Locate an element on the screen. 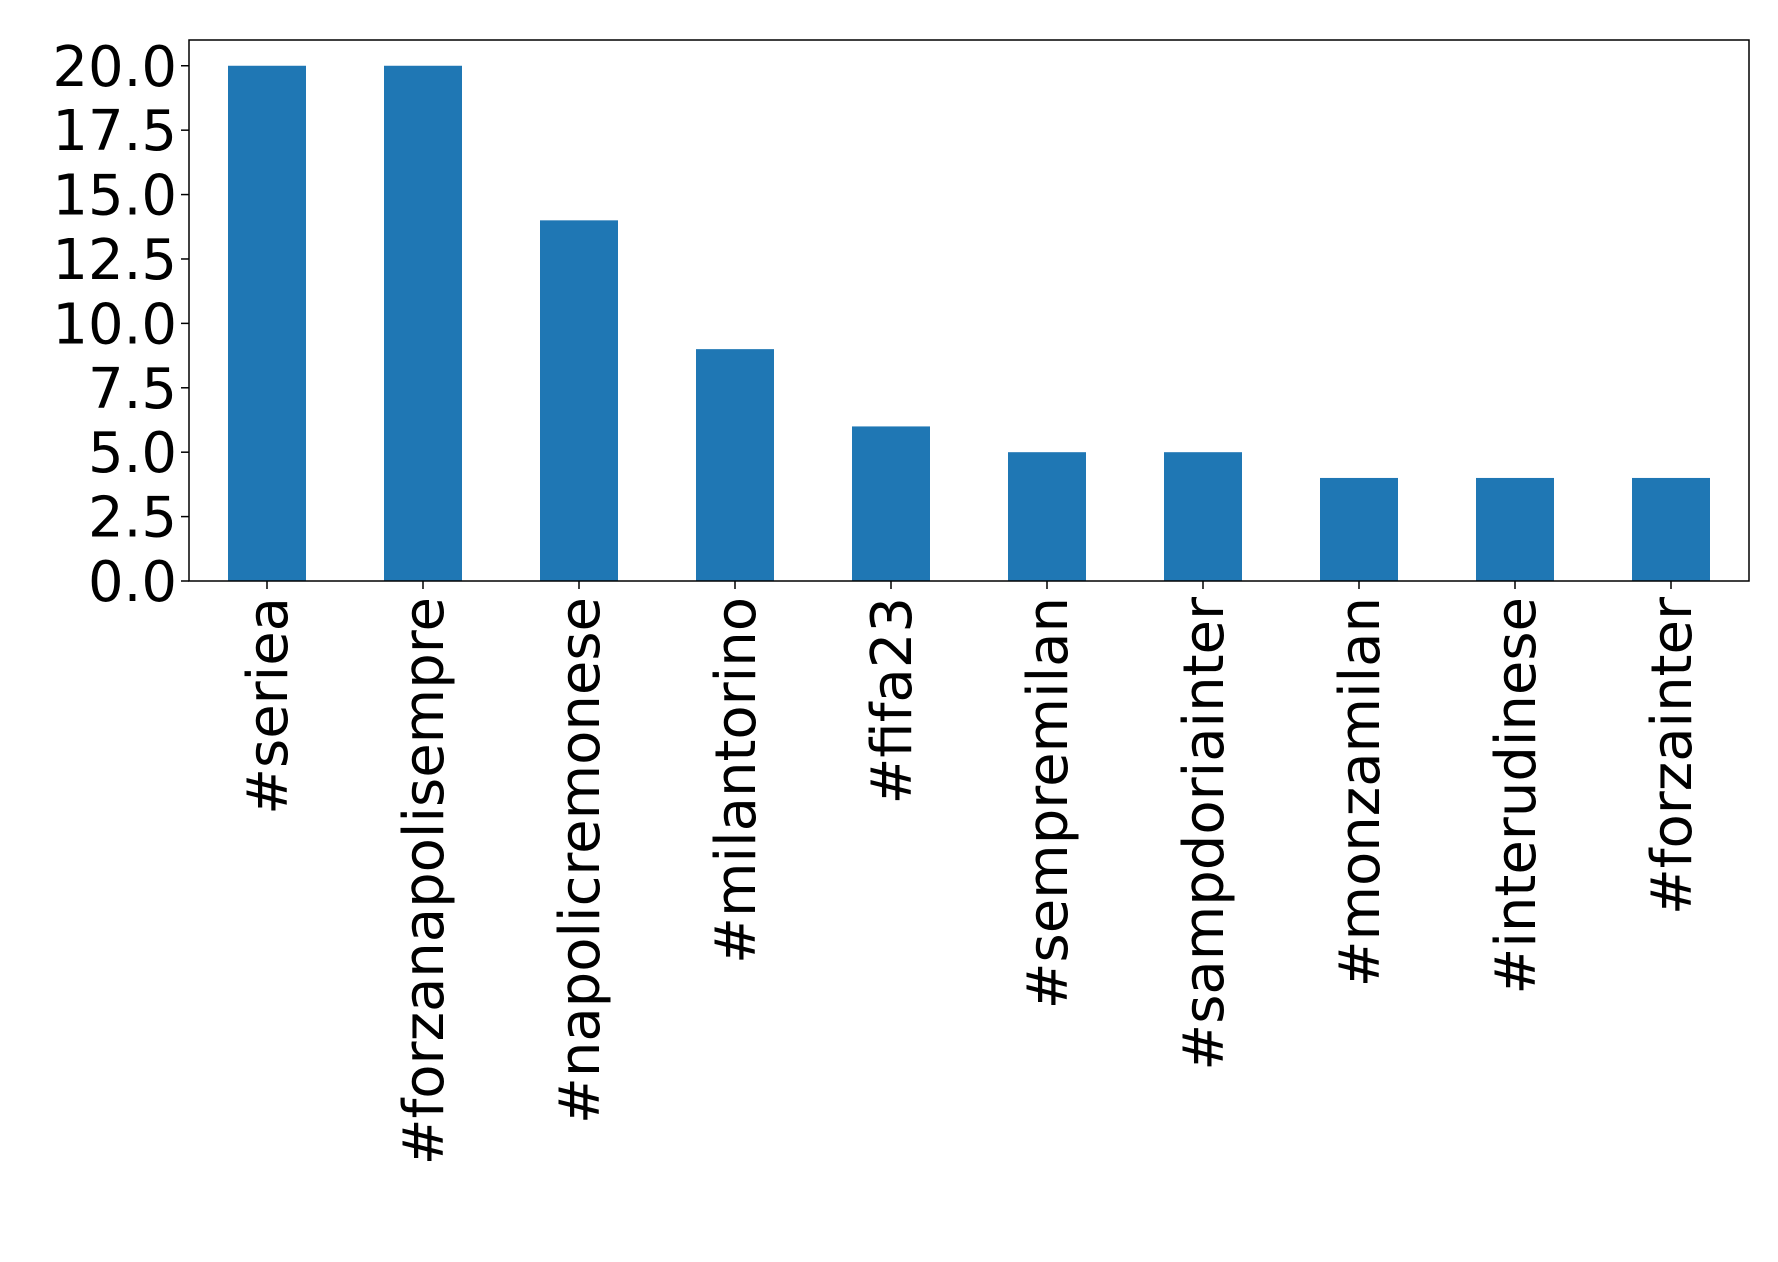  x-tick-label: #napolicremonese is located at coordinates (580, 860).